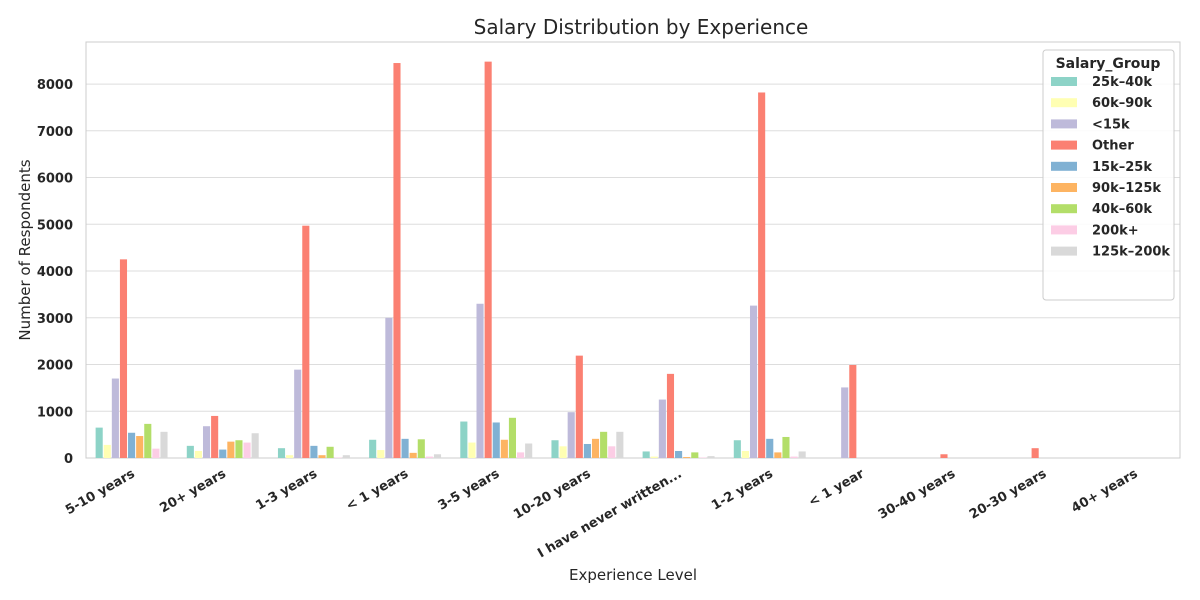  What do you see at coordinates (742, 489) in the screenshot?
I see `x-tick-label: 1-2 years` at bounding box center [742, 489].